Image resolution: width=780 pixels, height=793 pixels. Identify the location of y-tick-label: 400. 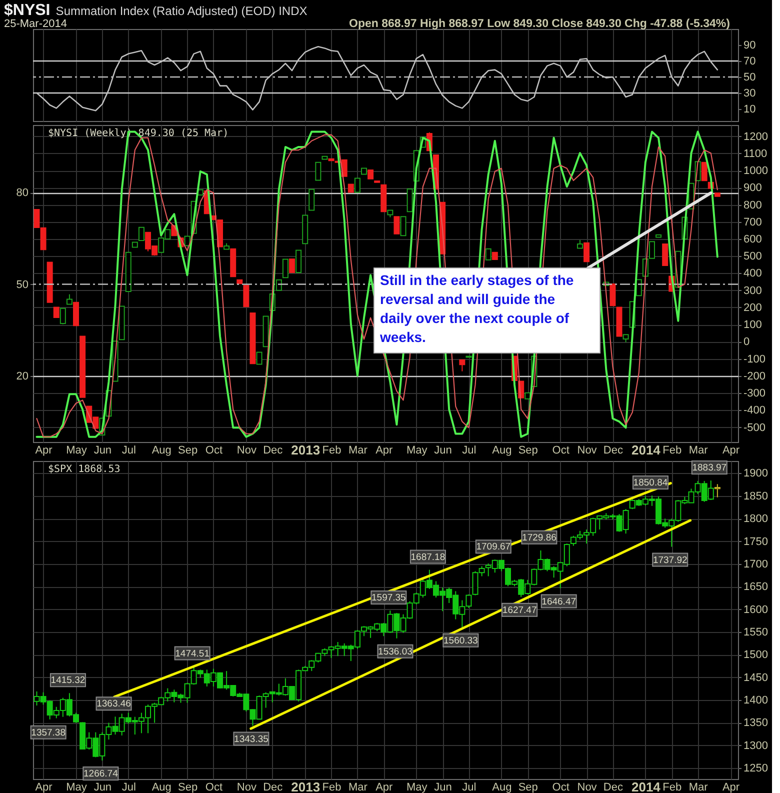
(753, 274).